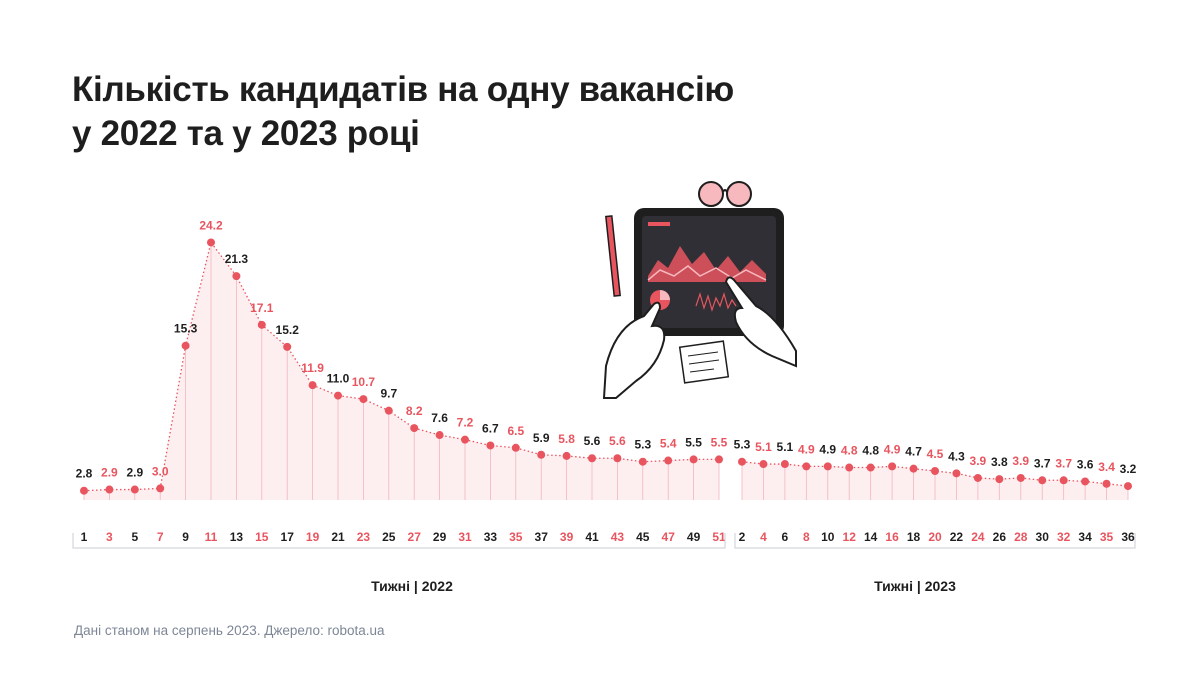  Describe the element at coordinates (1128, 537) in the screenshot. I see `x-tick-label: 36` at that location.